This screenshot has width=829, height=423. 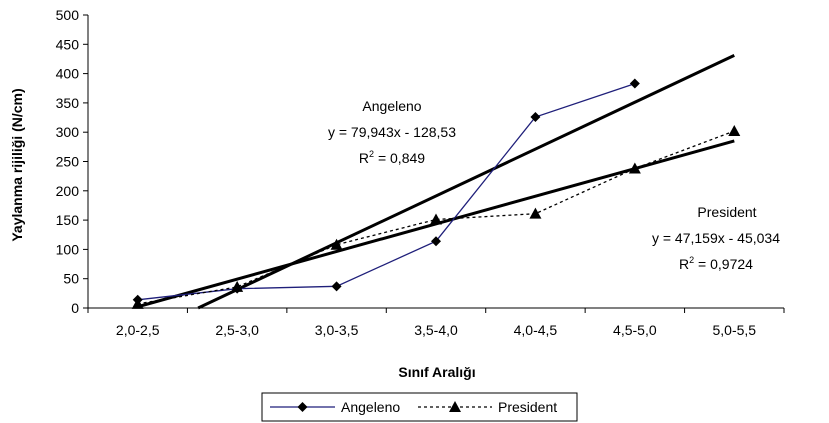 I want to click on x-tick-label: 4,5-5,0, so click(x=635, y=330).